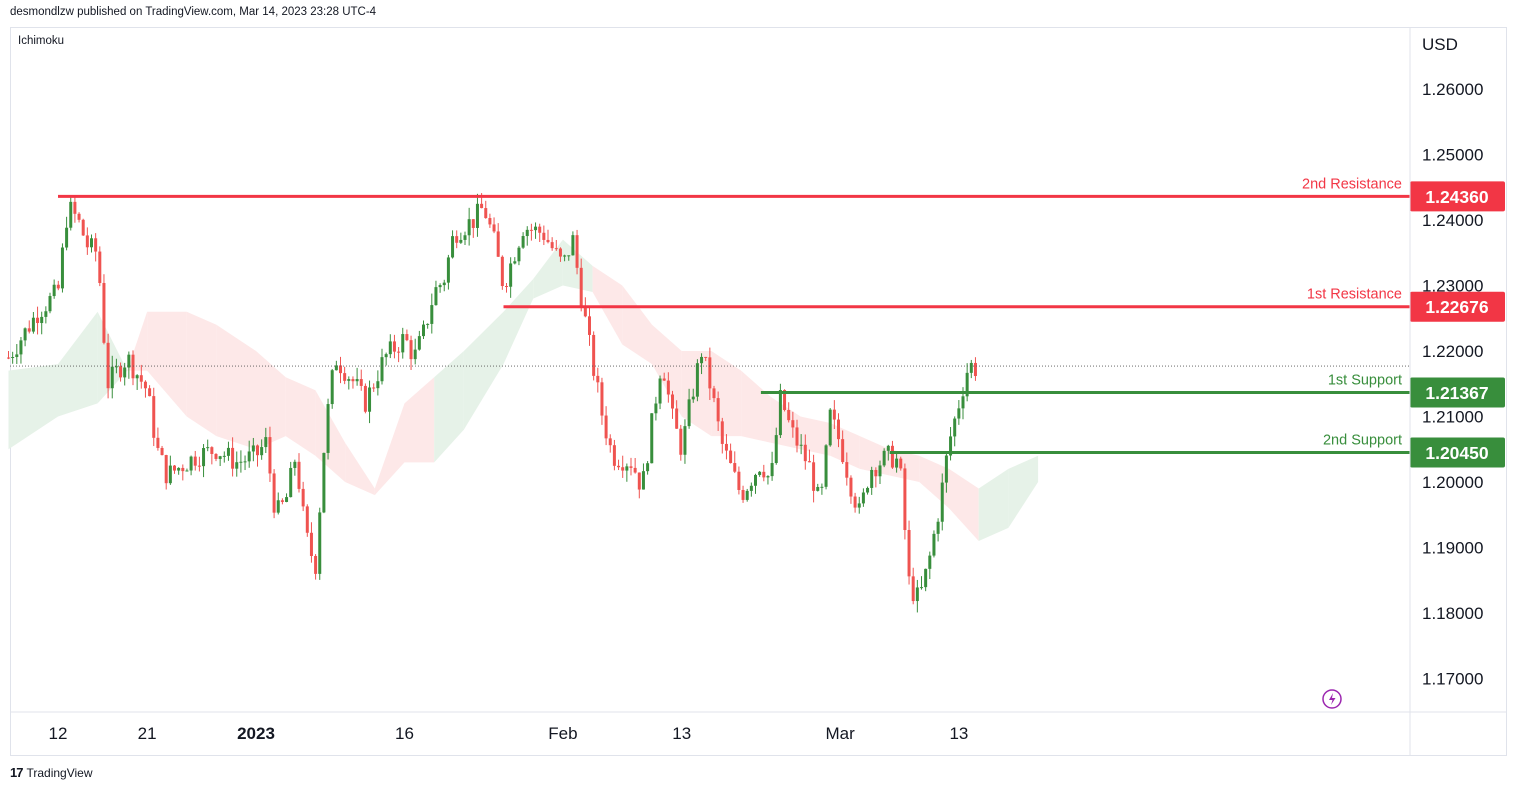 The height and width of the screenshot is (791, 1518). I want to click on time-tick-label: 2023, so click(256, 733).